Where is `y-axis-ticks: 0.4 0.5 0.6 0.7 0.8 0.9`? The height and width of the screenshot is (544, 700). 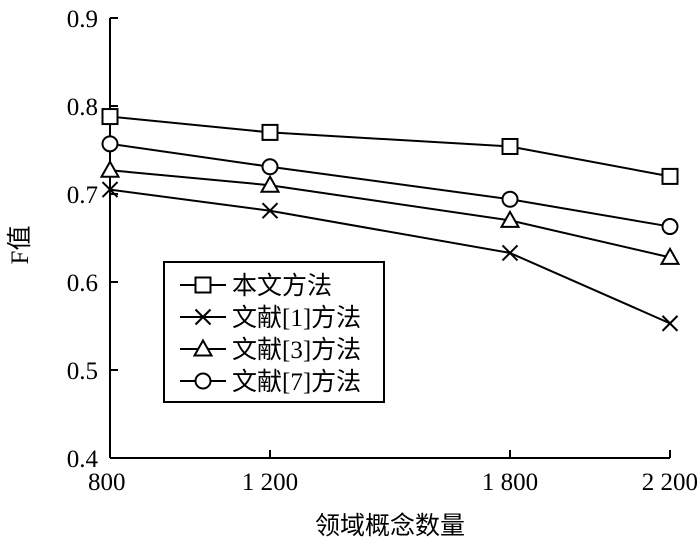
y-axis-ticks: 0.4 0.5 0.6 0.7 0.8 0.9 is located at coordinates (92, 239).